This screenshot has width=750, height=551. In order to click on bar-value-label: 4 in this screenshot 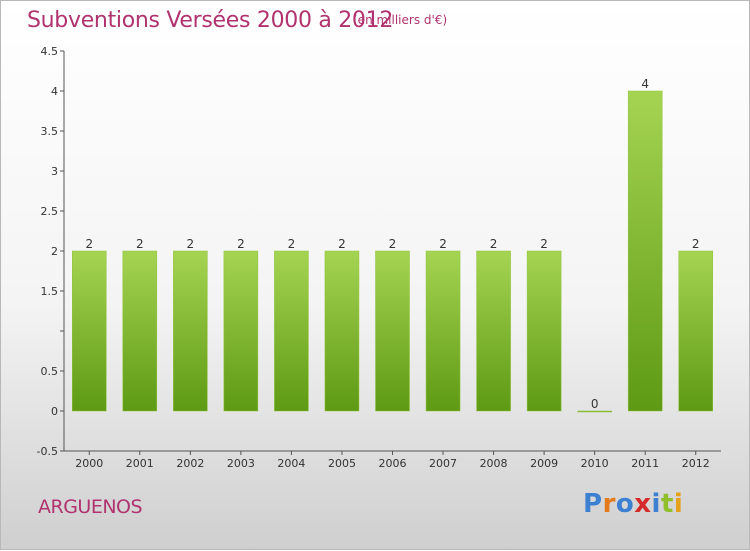, I will do `click(645, 84)`.